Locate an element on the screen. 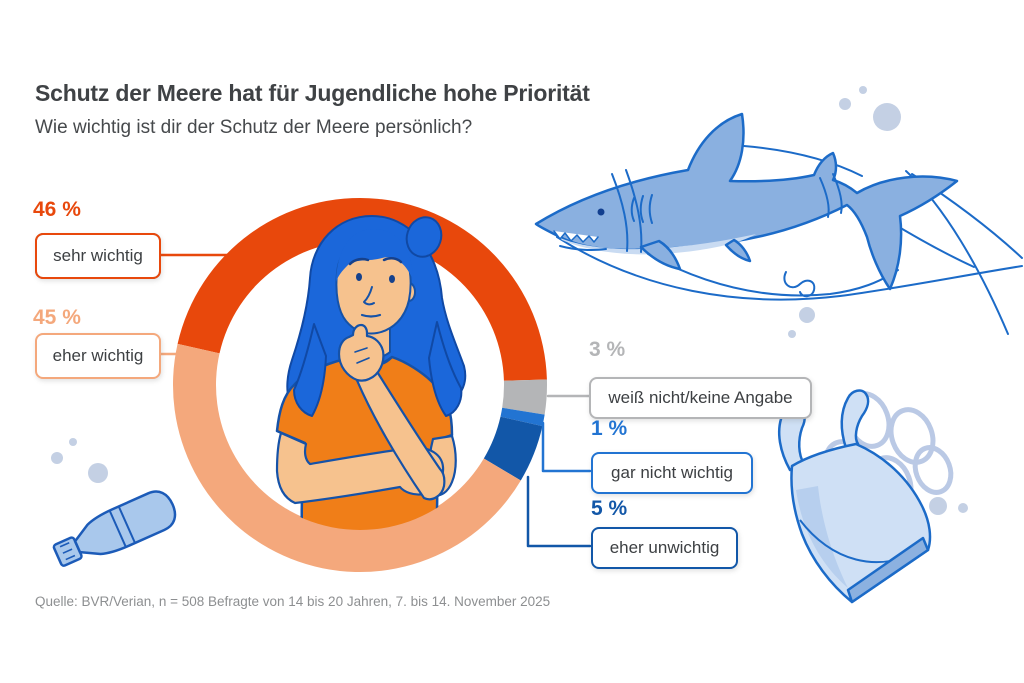 The width and height of the screenshot is (1024, 683). plastic-bag-illustration is located at coordinates (855, 496).